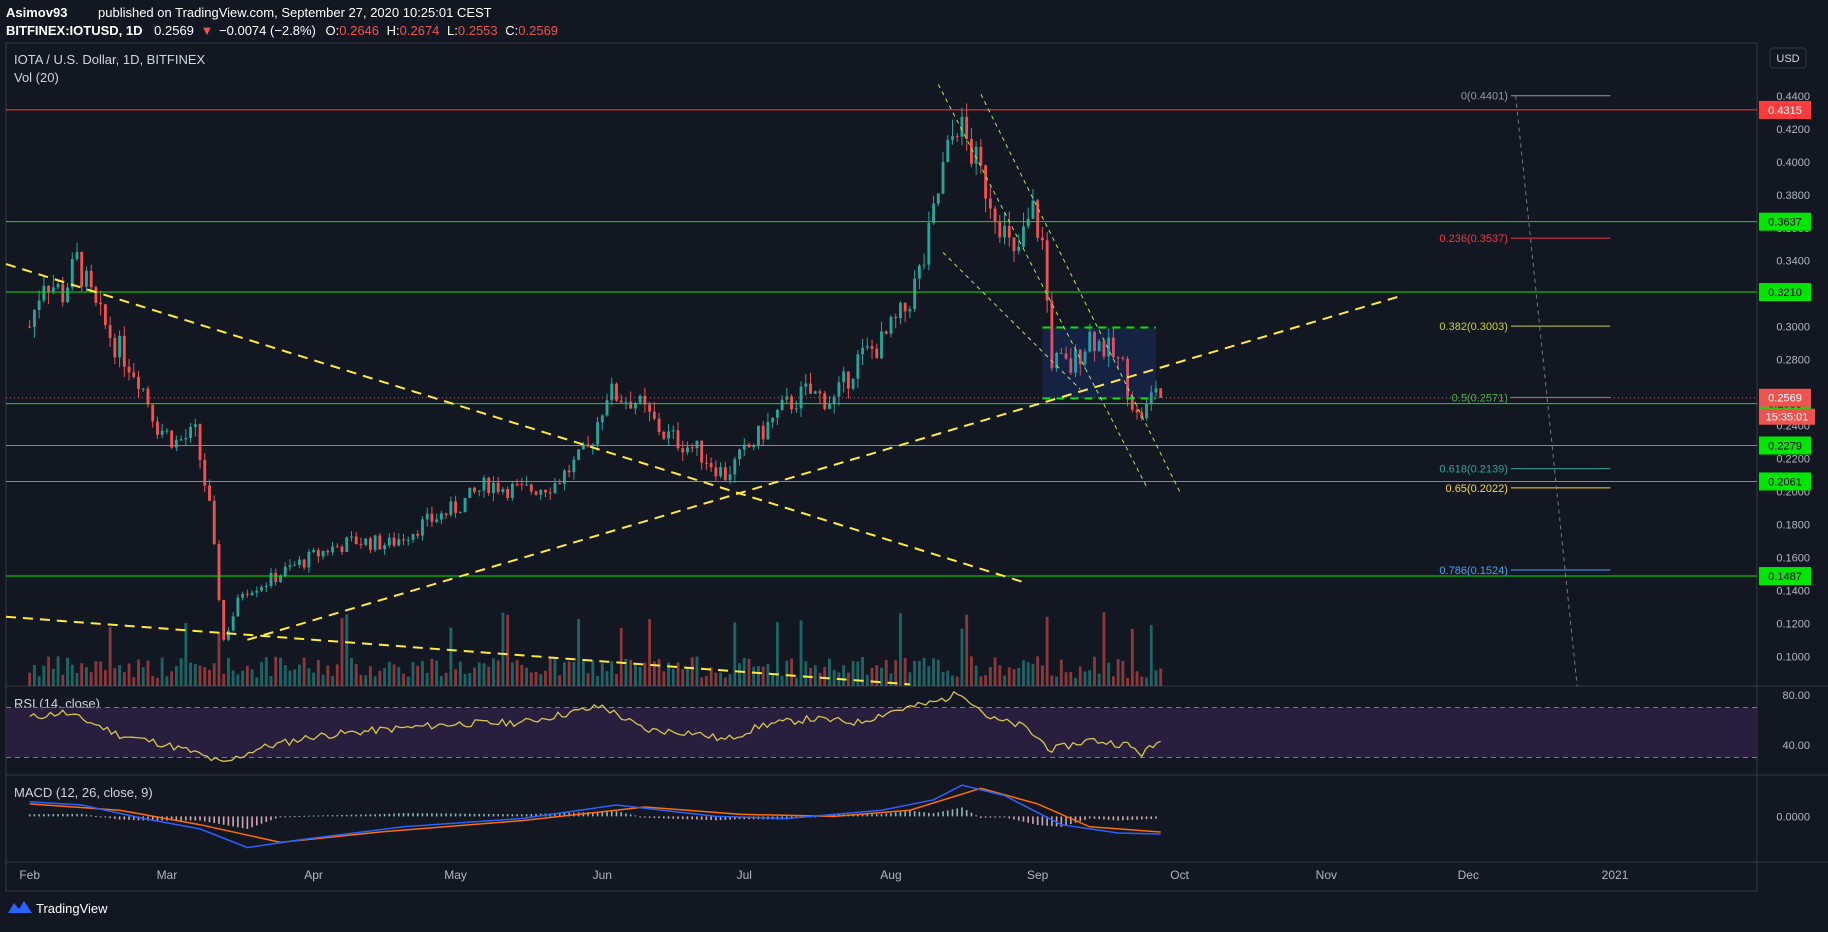  I want to click on fib-level-label: 0.618(0.2139), so click(1473, 470).